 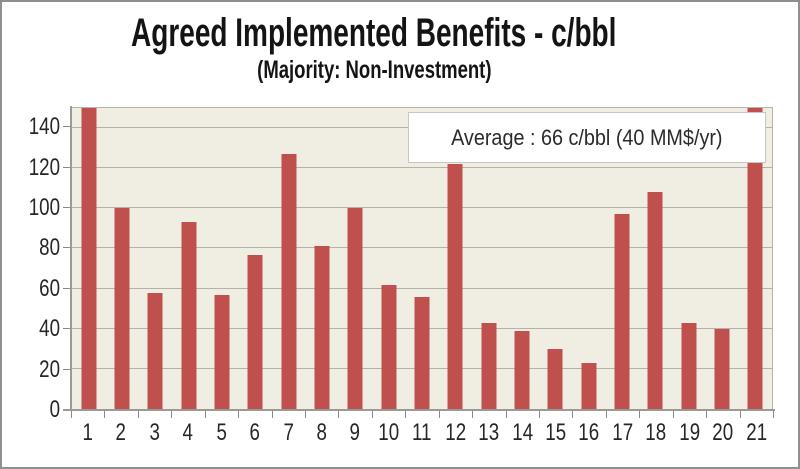 What do you see at coordinates (121, 432) in the screenshot?
I see `x-tick-label: 2` at bounding box center [121, 432].